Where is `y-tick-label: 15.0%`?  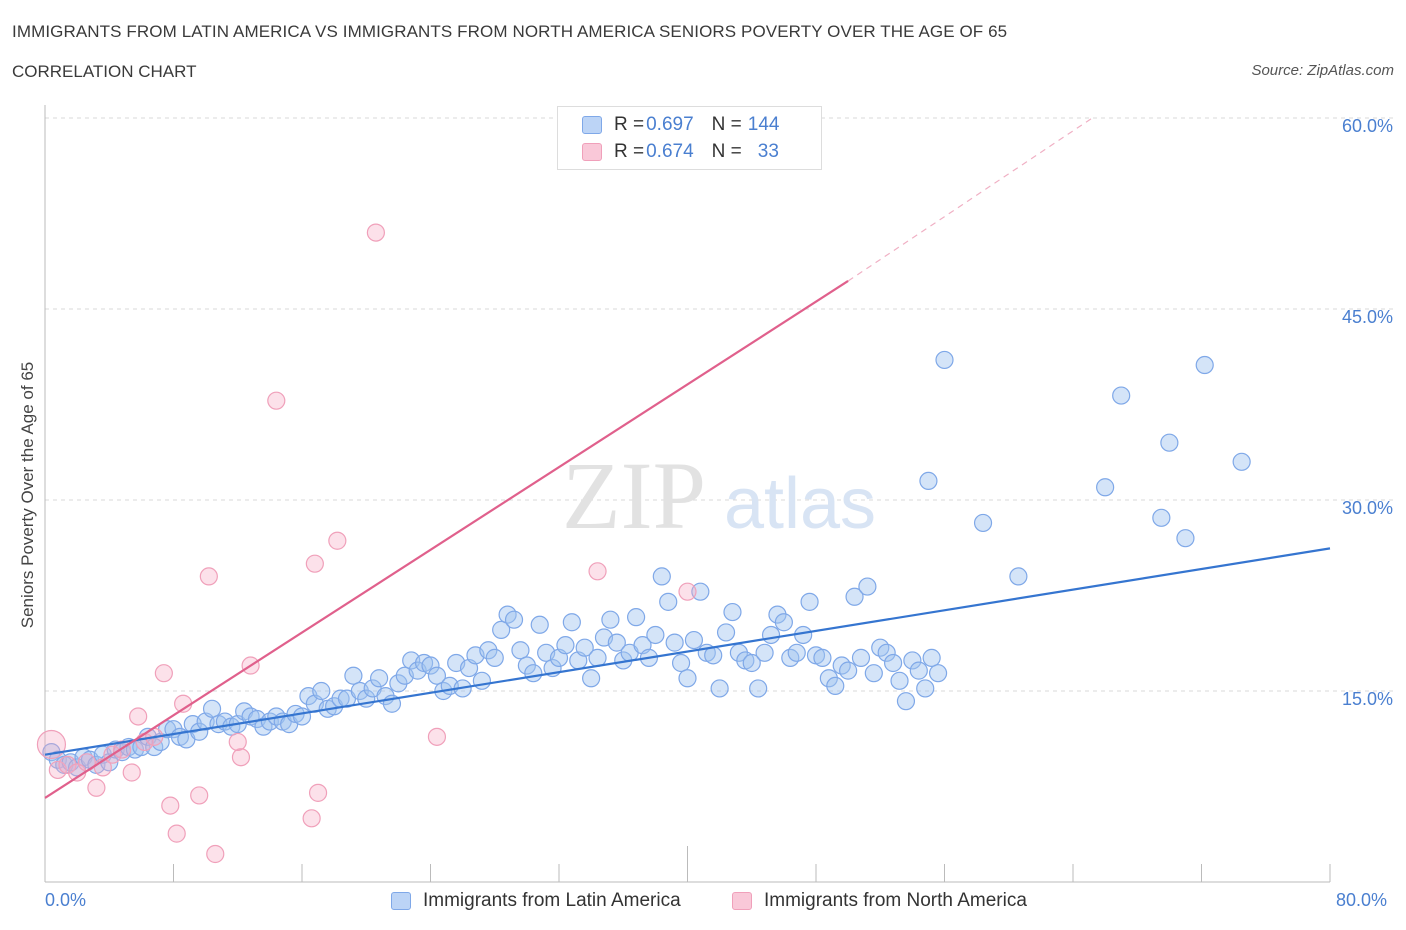 y-tick-label: 15.0% is located at coordinates (1367, 699).